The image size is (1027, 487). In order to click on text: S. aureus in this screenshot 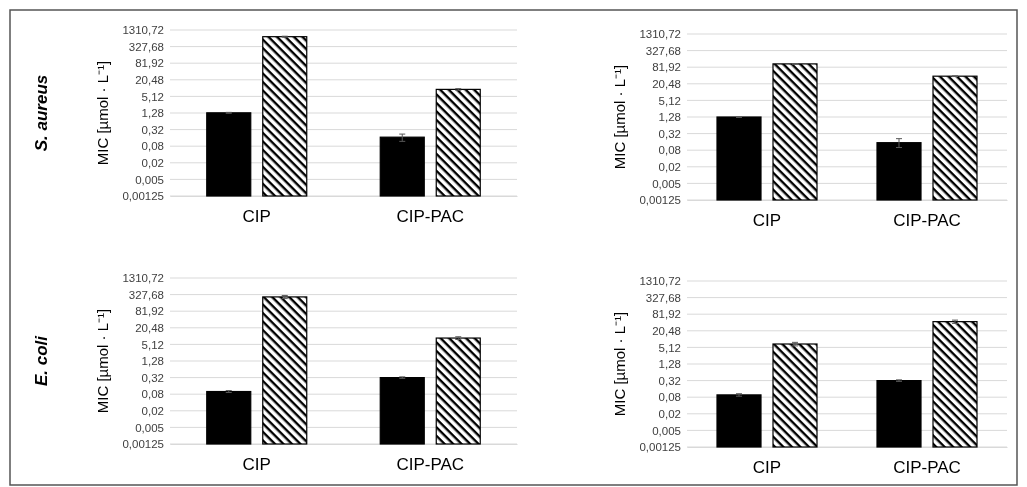, I will do `click(41, 113)`.